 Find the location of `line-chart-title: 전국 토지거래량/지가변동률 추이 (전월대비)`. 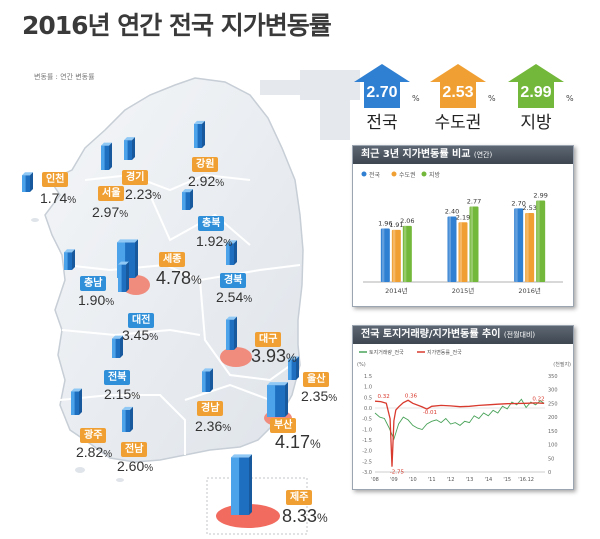

line-chart-title: 전국 토지거래량/지가변동률 추이 (전월대비) is located at coordinates (463, 335).